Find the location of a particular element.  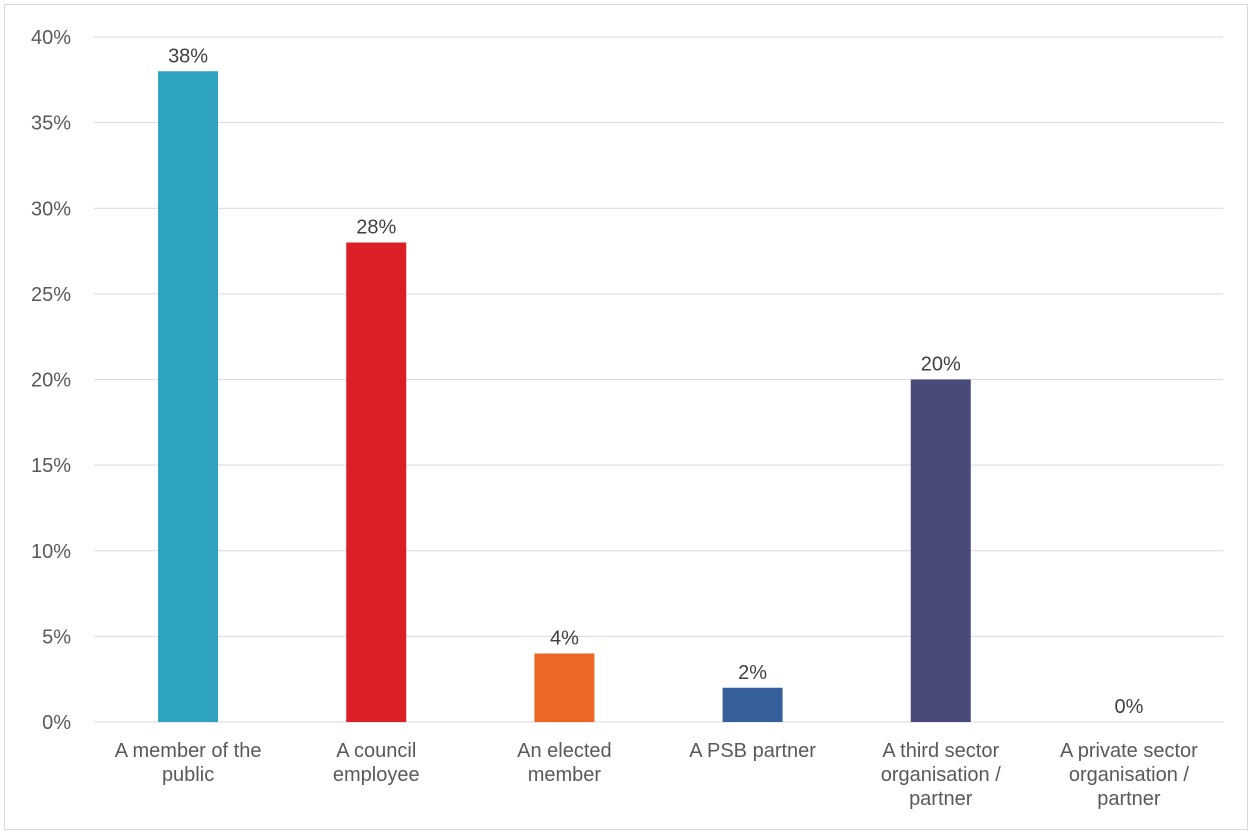

data-label-5: 20% is located at coordinates (941, 365).